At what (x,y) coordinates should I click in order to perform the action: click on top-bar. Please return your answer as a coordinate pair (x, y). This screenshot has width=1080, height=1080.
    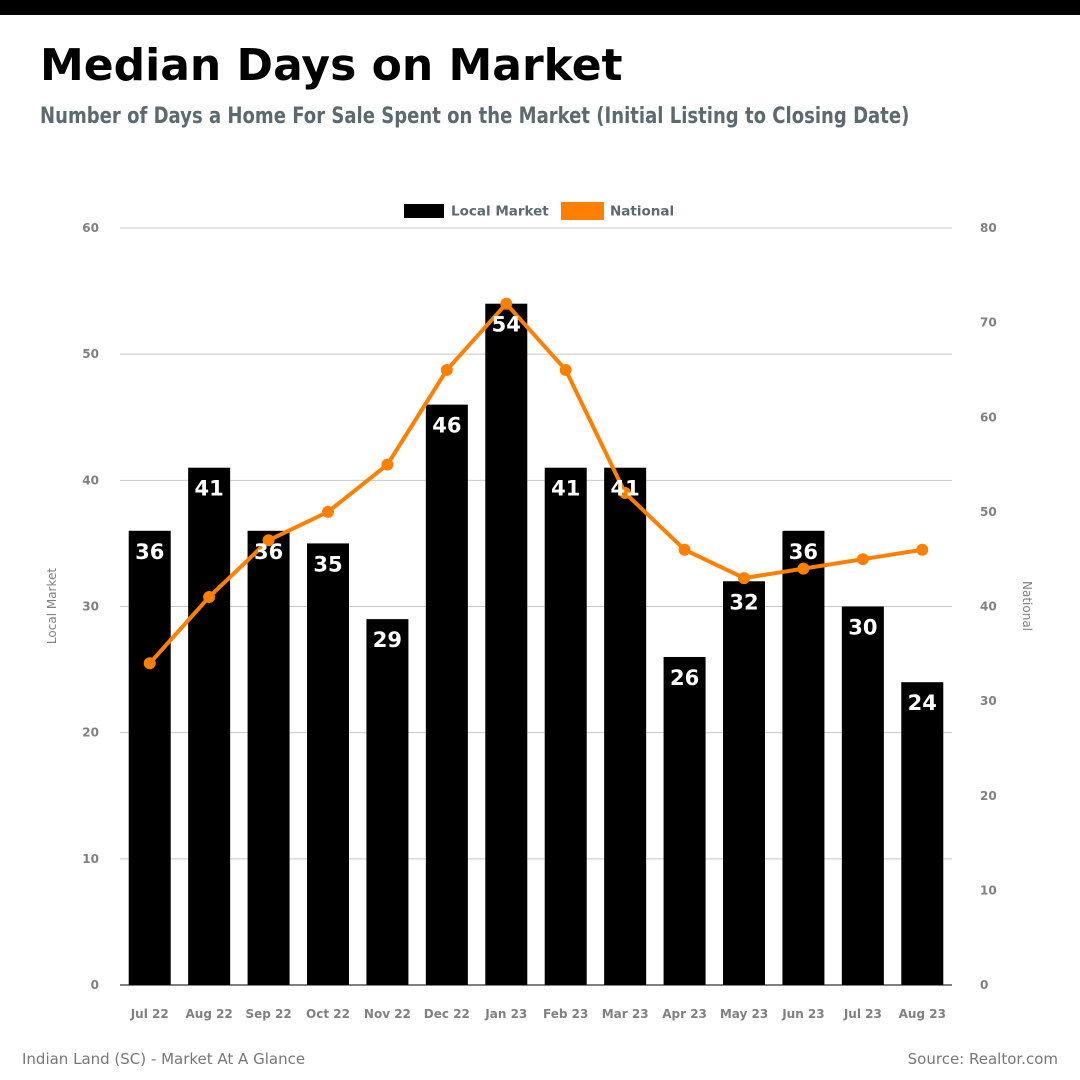
    Looking at the image, I should click on (540, 7).